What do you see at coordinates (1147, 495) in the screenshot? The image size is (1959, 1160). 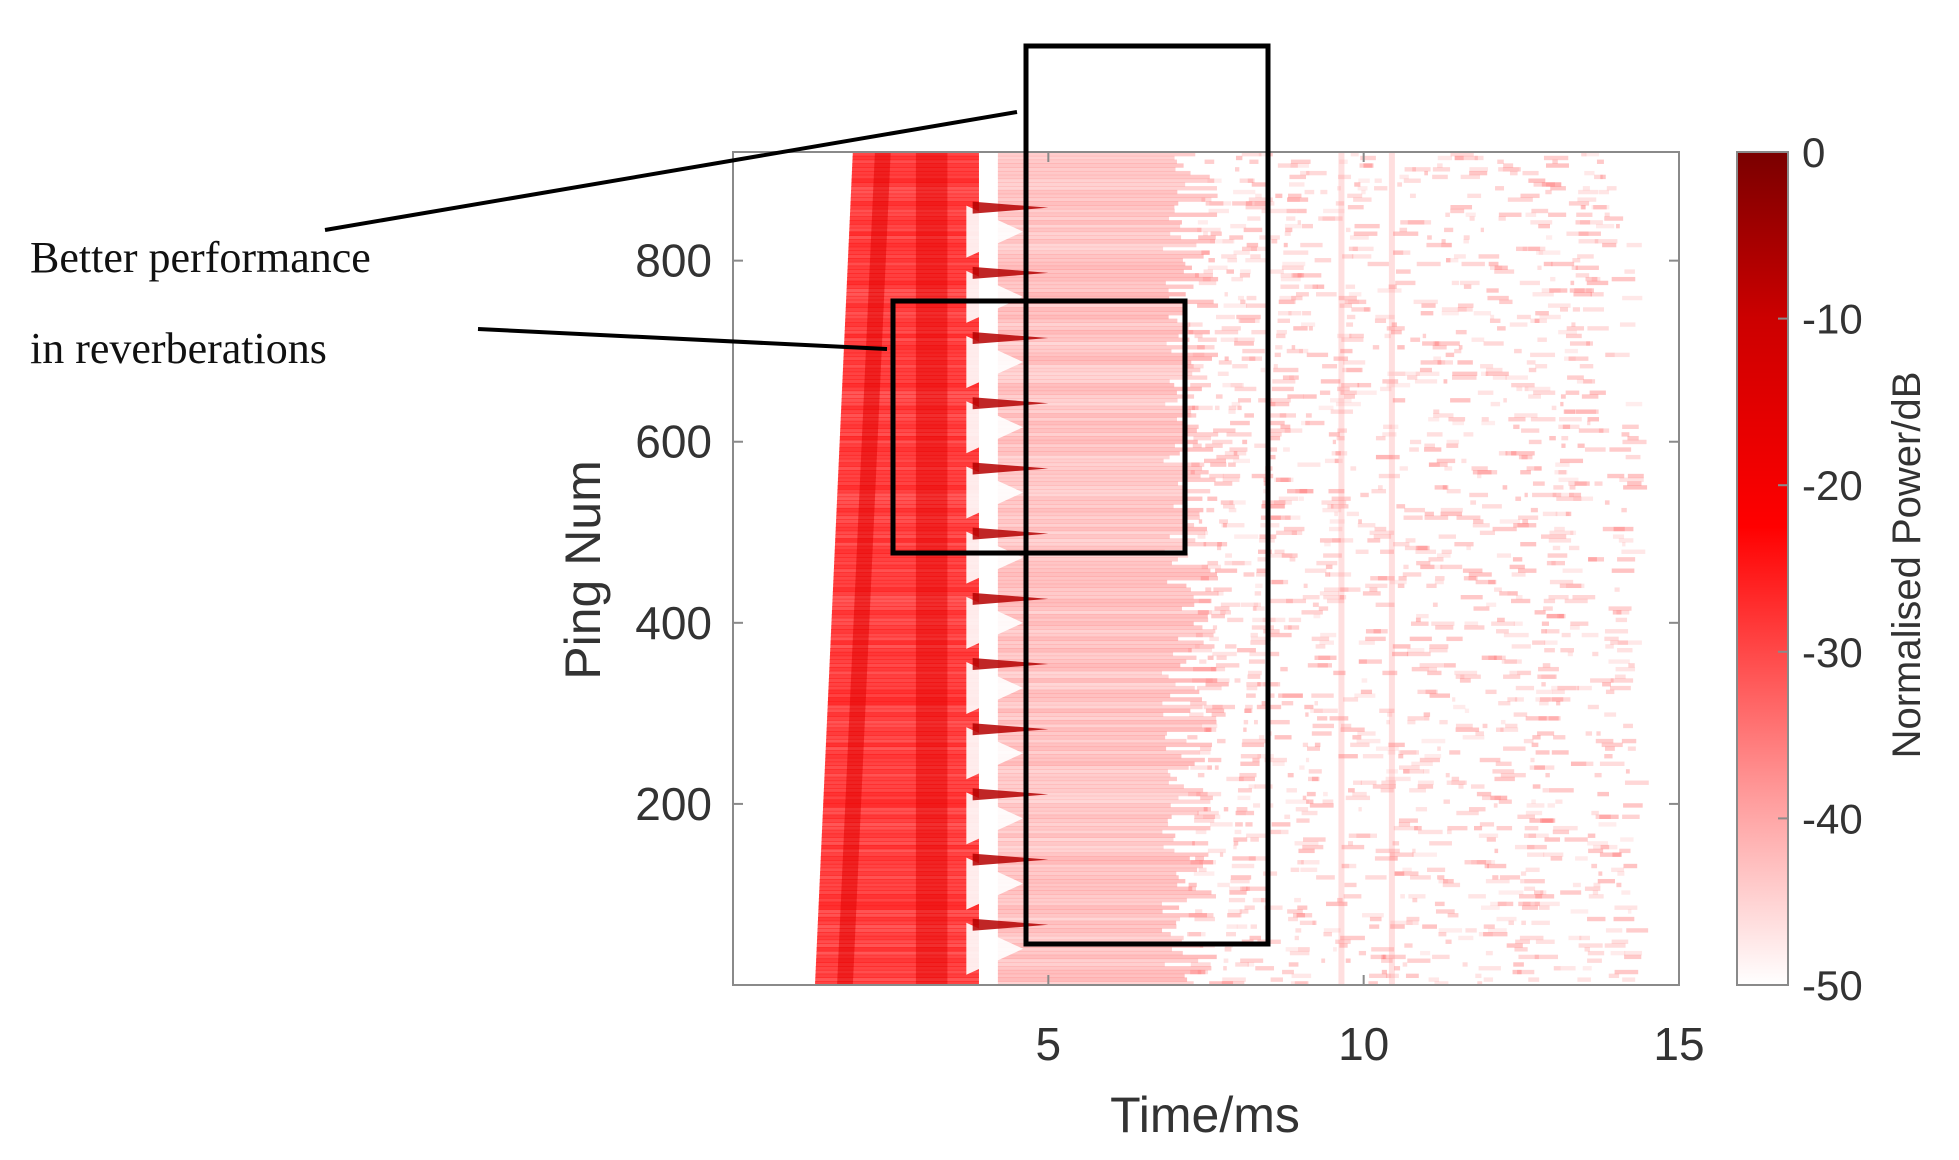 I see `annotation-box-tall` at bounding box center [1147, 495].